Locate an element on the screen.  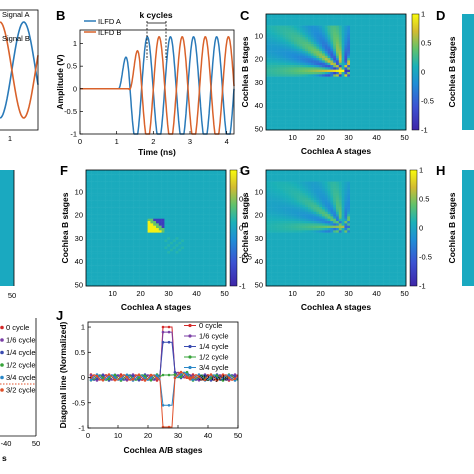
panel-a-legend-signal-a: Signal A is located at coordinates (16, 14).